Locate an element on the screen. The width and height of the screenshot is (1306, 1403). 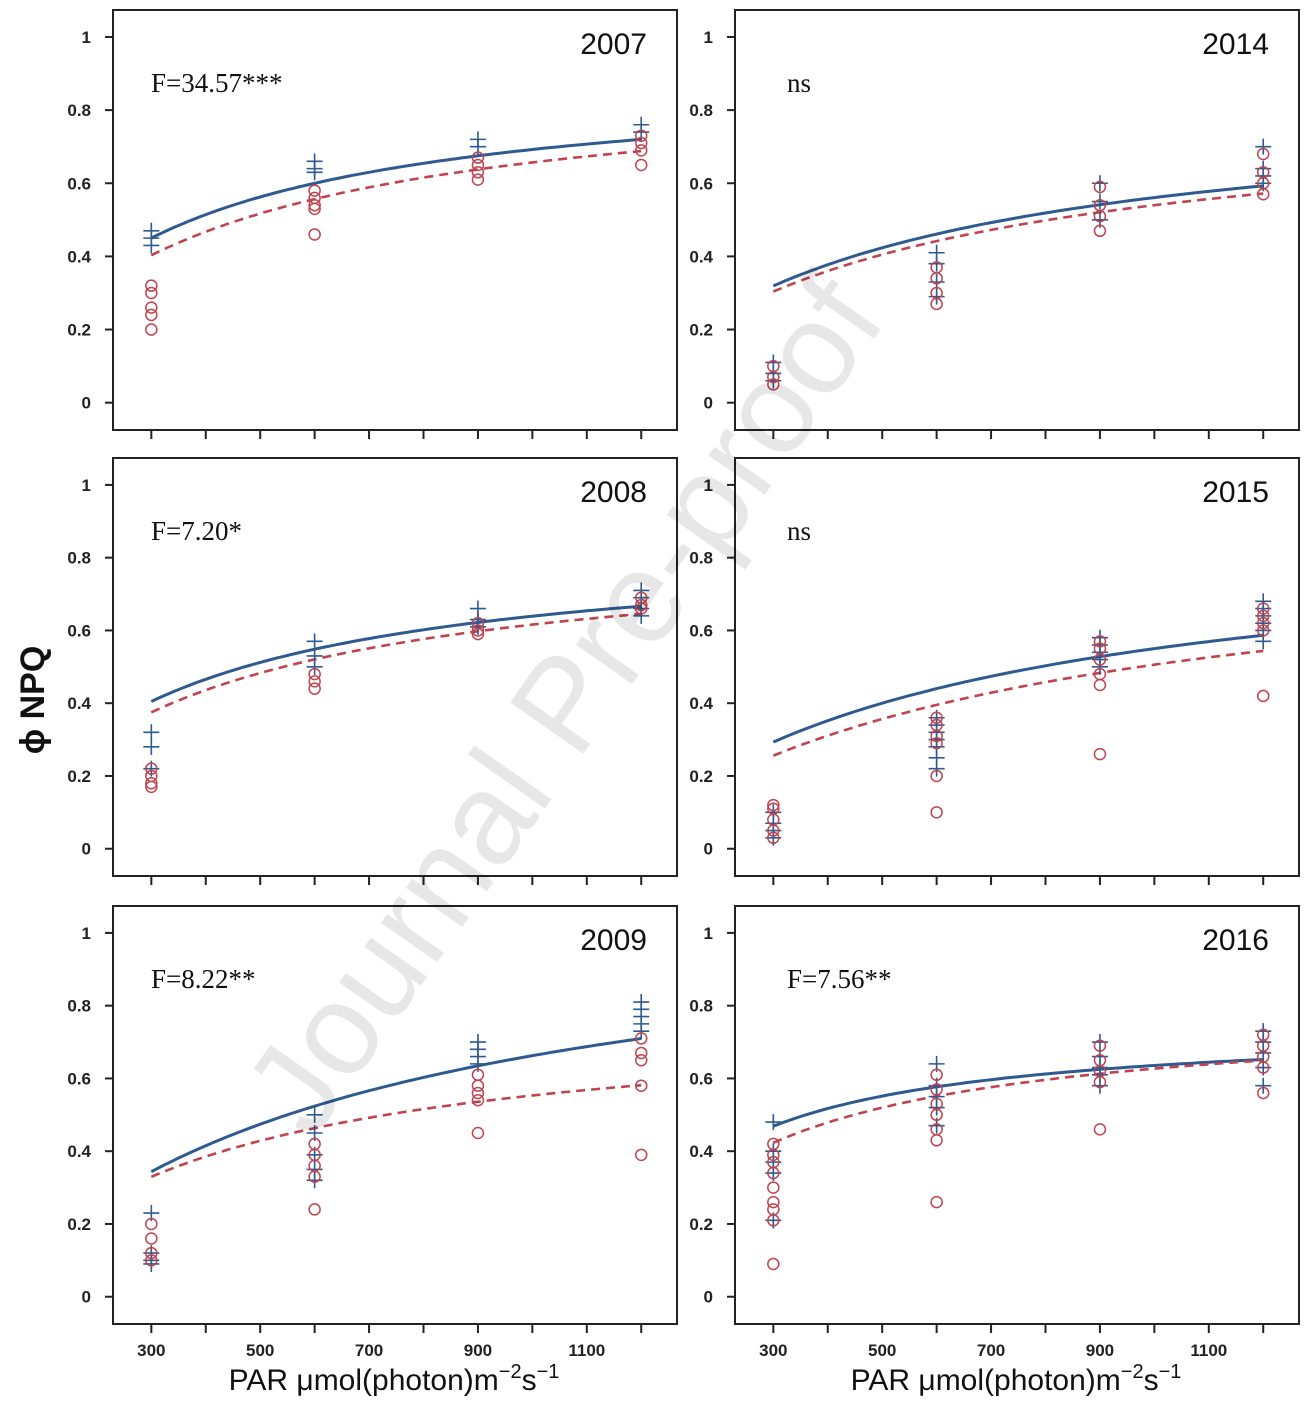
panel-year-label: 2015 is located at coordinates (1235, 492).